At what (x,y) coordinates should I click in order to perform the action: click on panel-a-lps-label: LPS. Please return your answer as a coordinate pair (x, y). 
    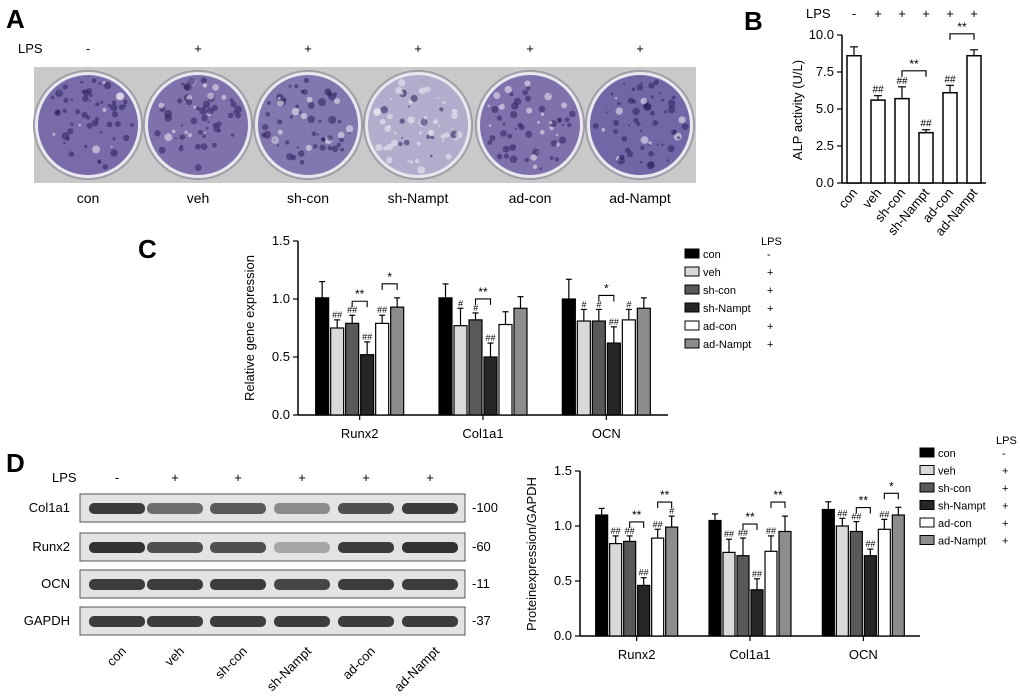
    Looking at the image, I should click on (30, 48).